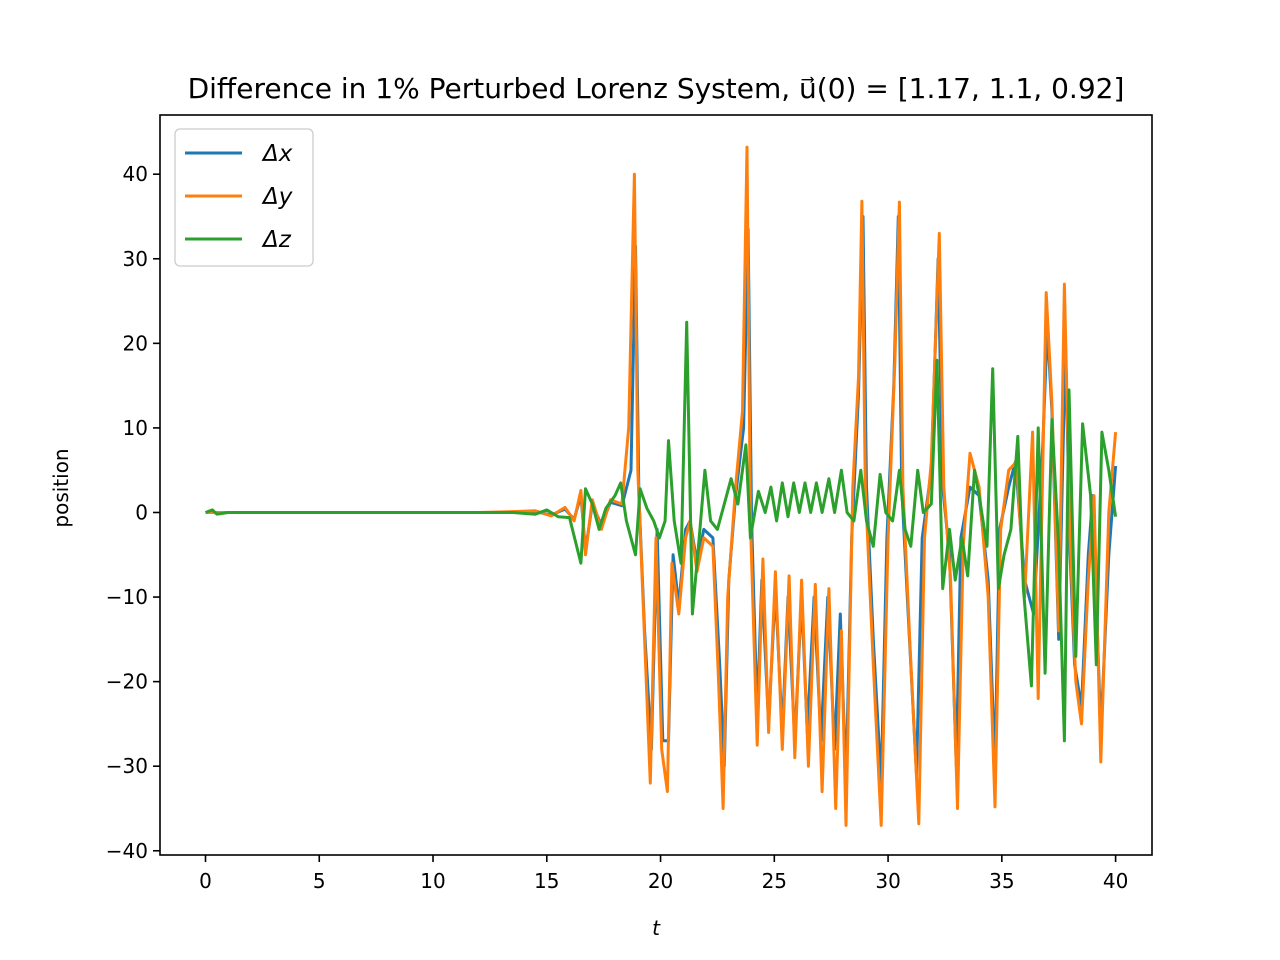 The height and width of the screenshot is (960, 1280). What do you see at coordinates (127, 851) in the screenshot?
I see `y-tick-label: −40` at bounding box center [127, 851].